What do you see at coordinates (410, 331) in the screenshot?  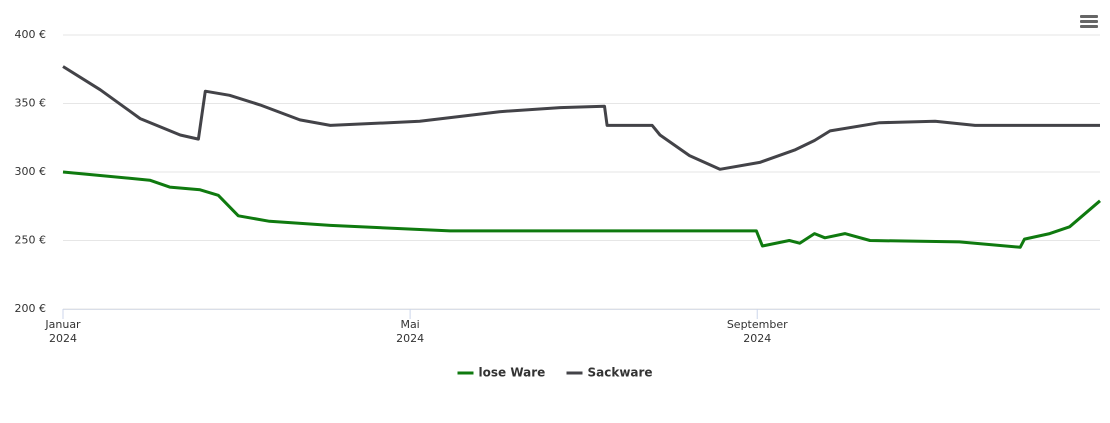 I see `x-tick-label: Mai 2024` at bounding box center [410, 331].